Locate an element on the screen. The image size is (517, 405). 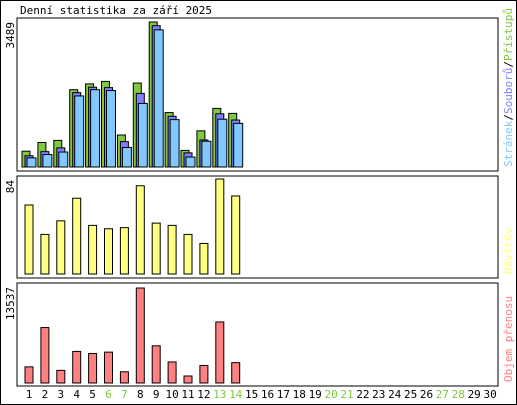
legend-part: Stránek is located at coordinates (508, 143).